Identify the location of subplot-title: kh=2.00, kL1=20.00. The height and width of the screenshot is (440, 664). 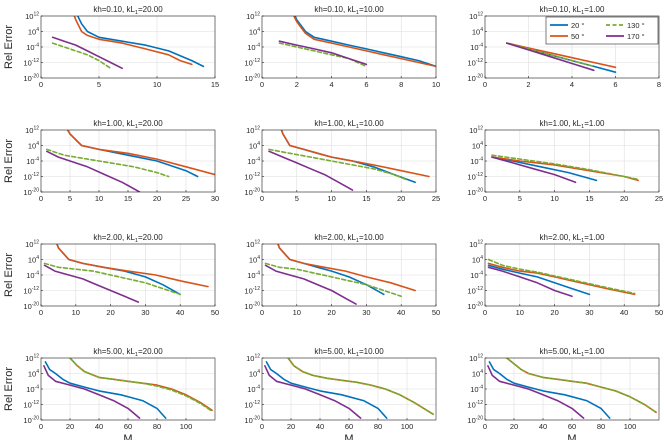
(128, 238).